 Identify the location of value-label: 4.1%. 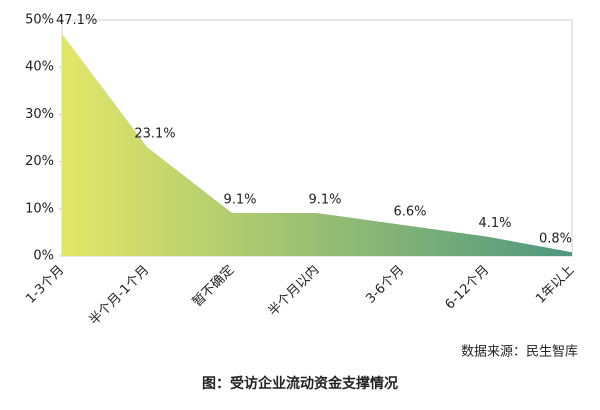
(494, 223).